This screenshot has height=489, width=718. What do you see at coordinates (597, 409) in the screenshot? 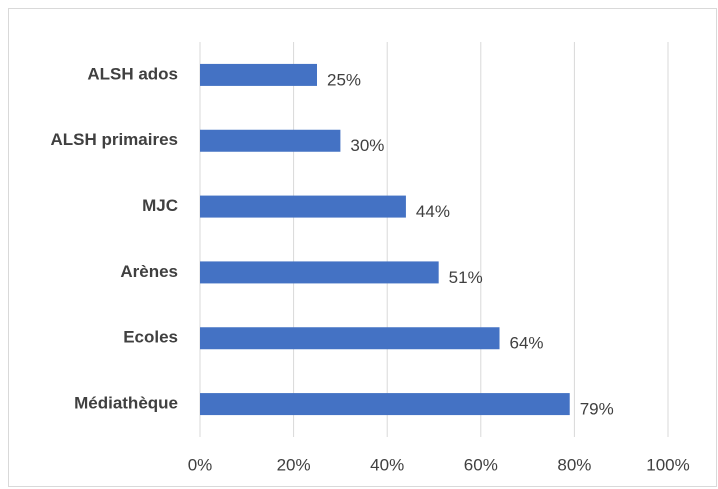
I see `data-label: 79%` at bounding box center [597, 409].